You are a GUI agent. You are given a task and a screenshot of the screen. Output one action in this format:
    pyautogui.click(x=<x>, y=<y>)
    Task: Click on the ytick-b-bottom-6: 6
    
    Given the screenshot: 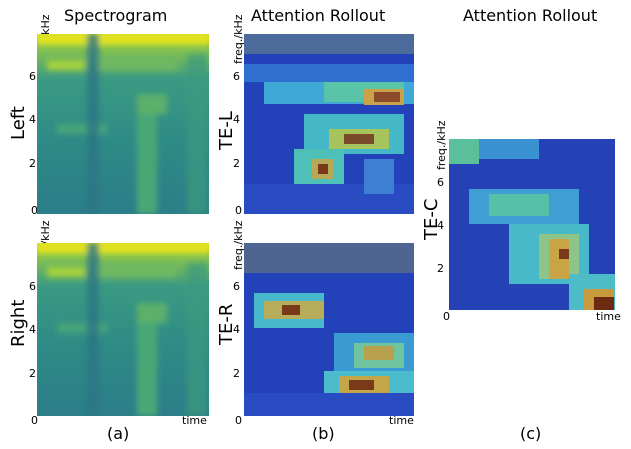 What is the action you would take?
    pyautogui.click(x=236, y=286)
    